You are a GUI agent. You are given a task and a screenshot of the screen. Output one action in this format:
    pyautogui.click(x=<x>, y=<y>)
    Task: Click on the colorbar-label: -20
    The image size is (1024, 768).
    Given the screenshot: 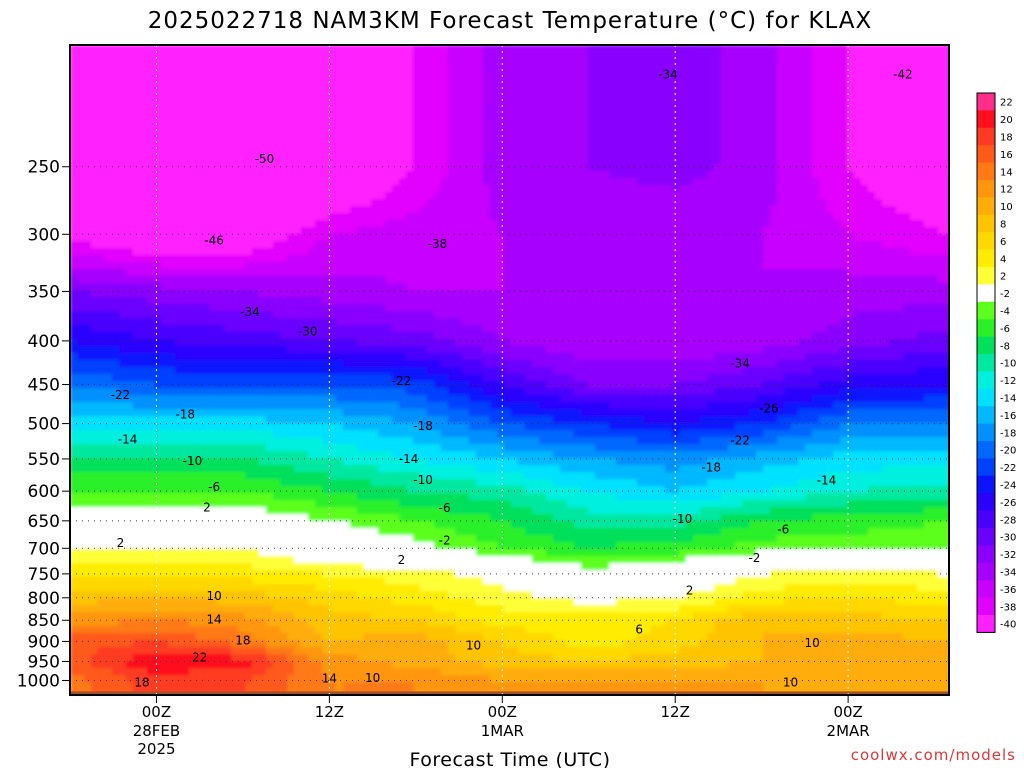 What is the action you would take?
    pyautogui.click(x=1008, y=451)
    